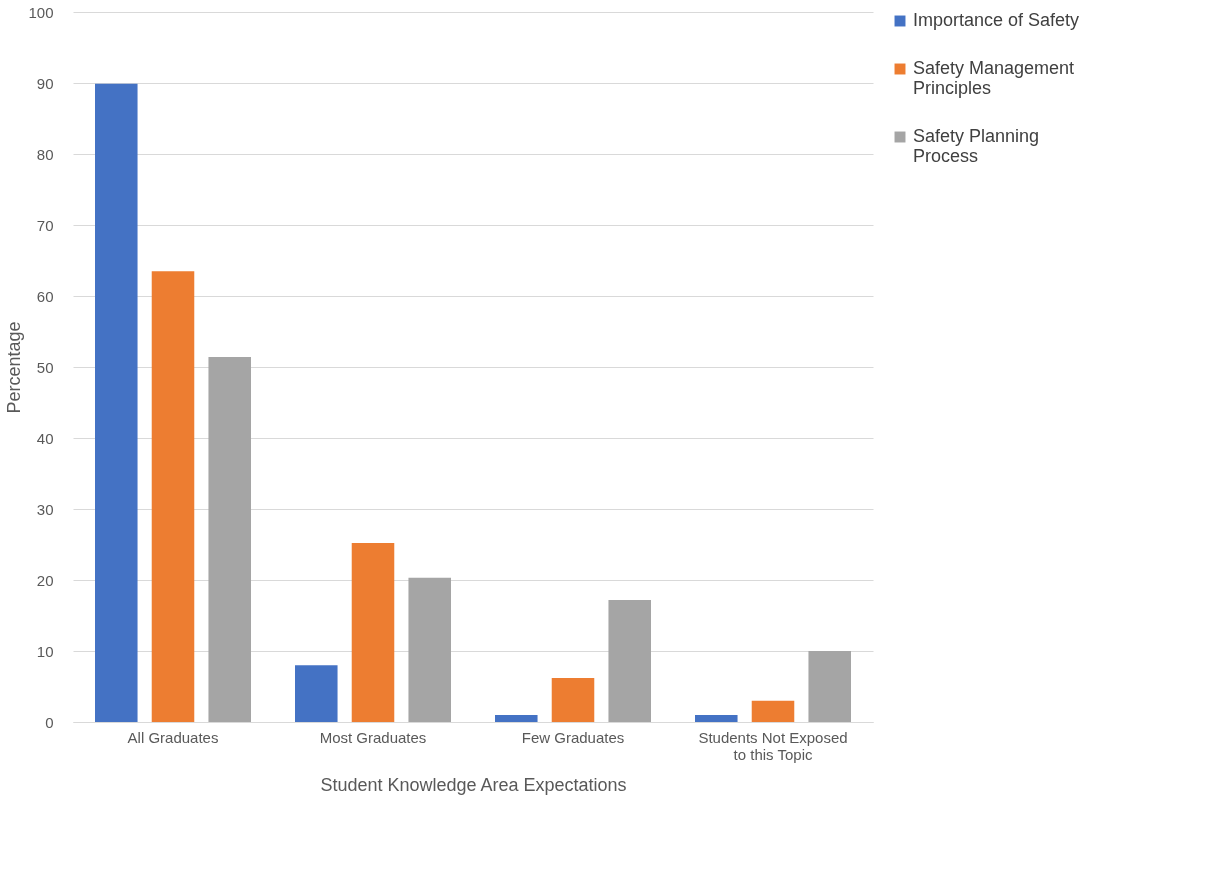 This screenshot has width=1216, height=881. What do you see at coordinates (41, 12) in the screenshot?
I see `y-tick-label: 100` at bounding box center [41, 12].